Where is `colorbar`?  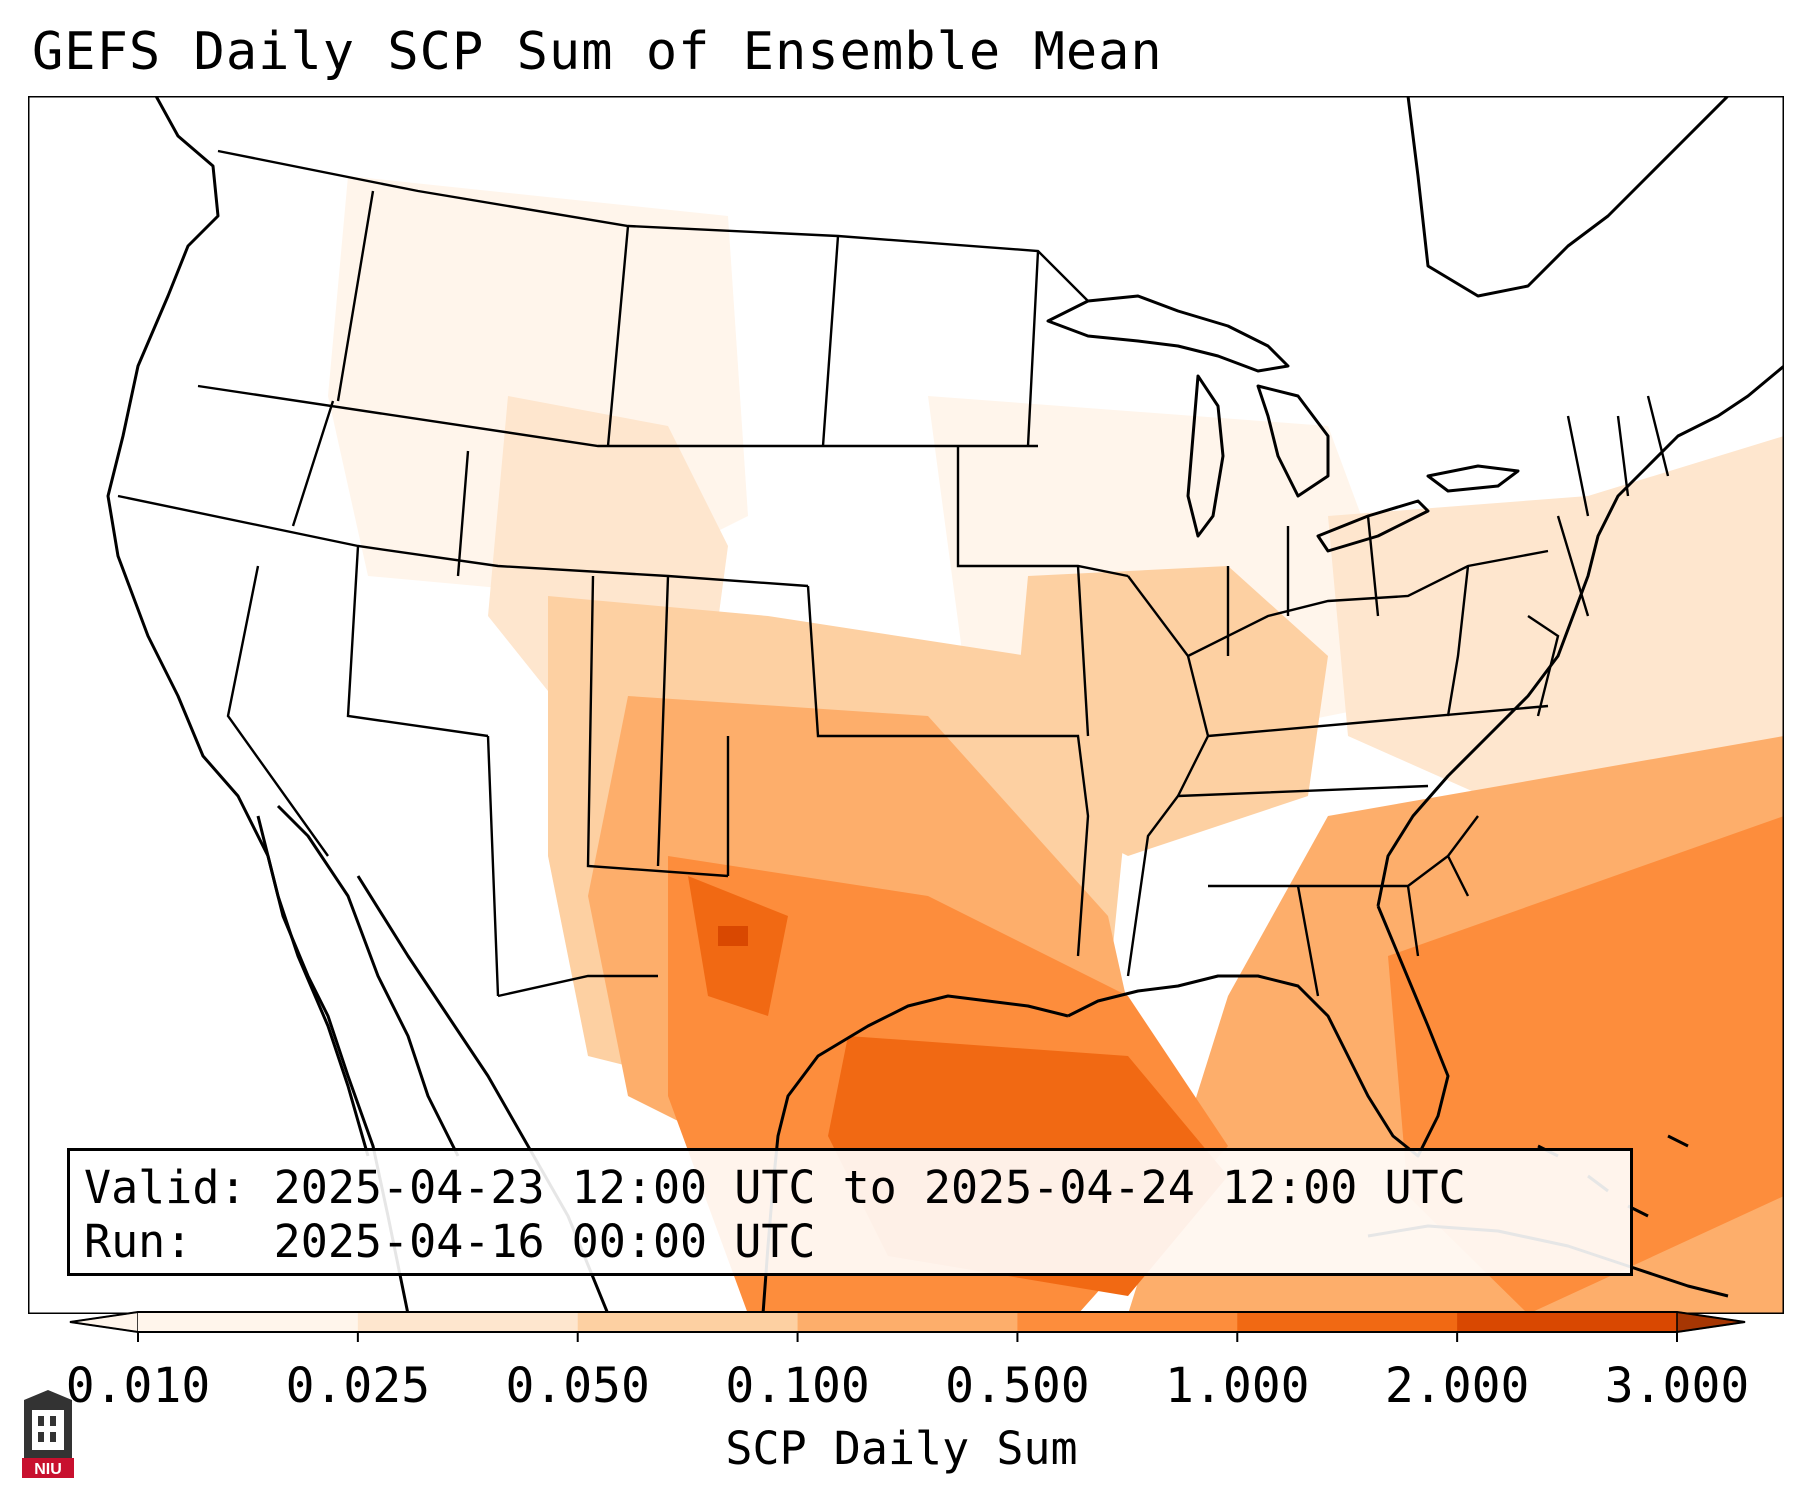 colorbar is located at coordinates (907, 1326).